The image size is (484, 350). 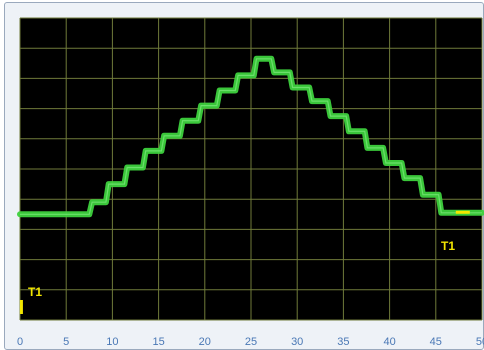 I want to click on t1-label-left: T1, so click(x=35, y=292).